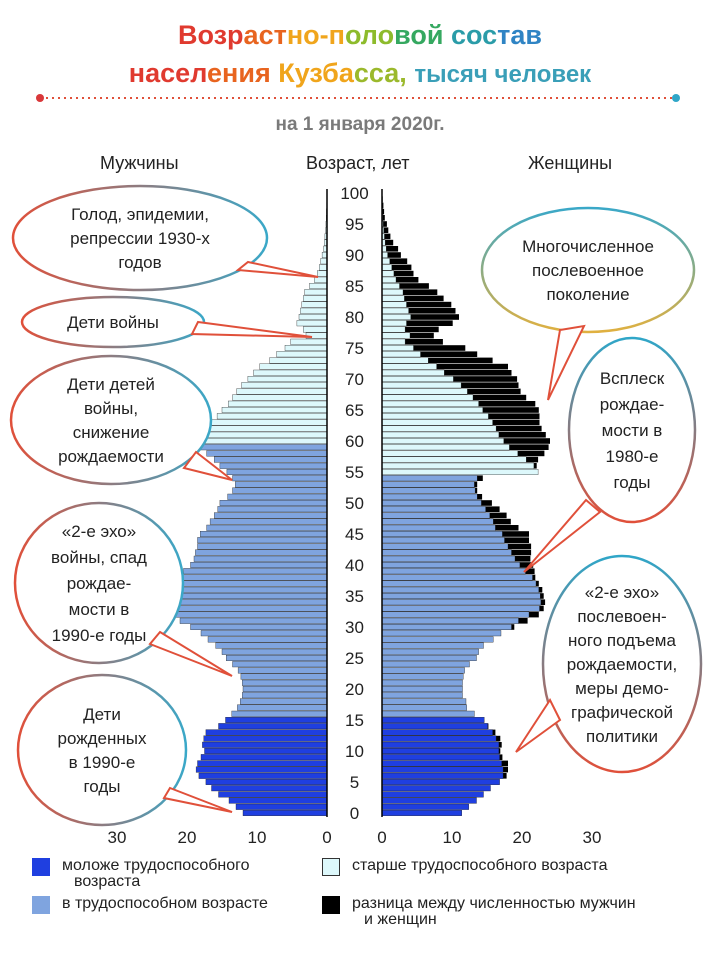 Image resolution: width=720 pixels, height=960 pixels. What do you see at coordinates (139, 163) in the screenshot?
I see `men-header: Мужчины` at bounding box center [139, 163].